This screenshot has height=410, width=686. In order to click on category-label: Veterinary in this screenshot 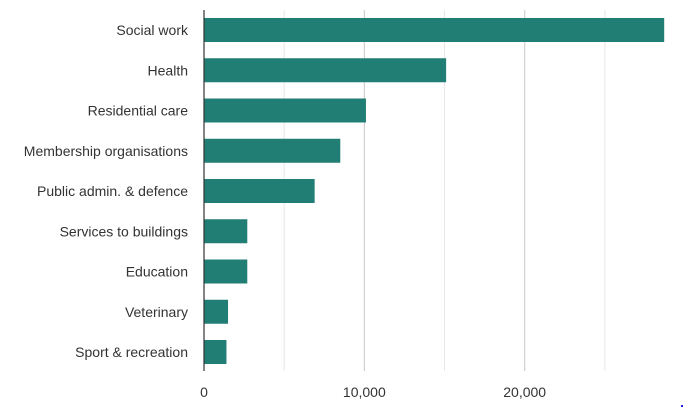, I will do `click(156, 312)`.